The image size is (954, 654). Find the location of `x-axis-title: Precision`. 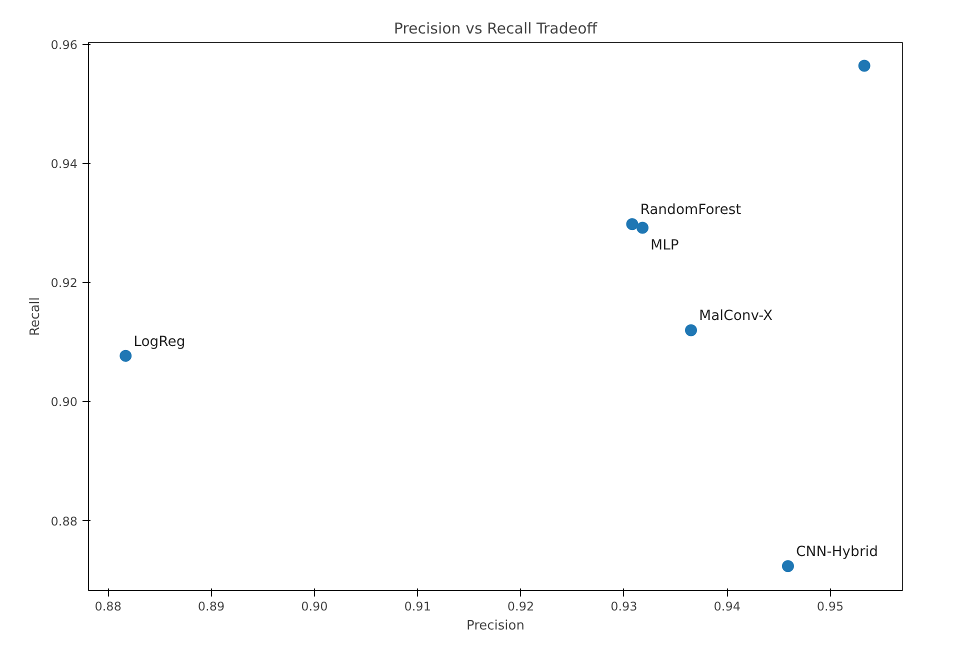

x-axis-title: Precision is located at coordinates (495, 626).